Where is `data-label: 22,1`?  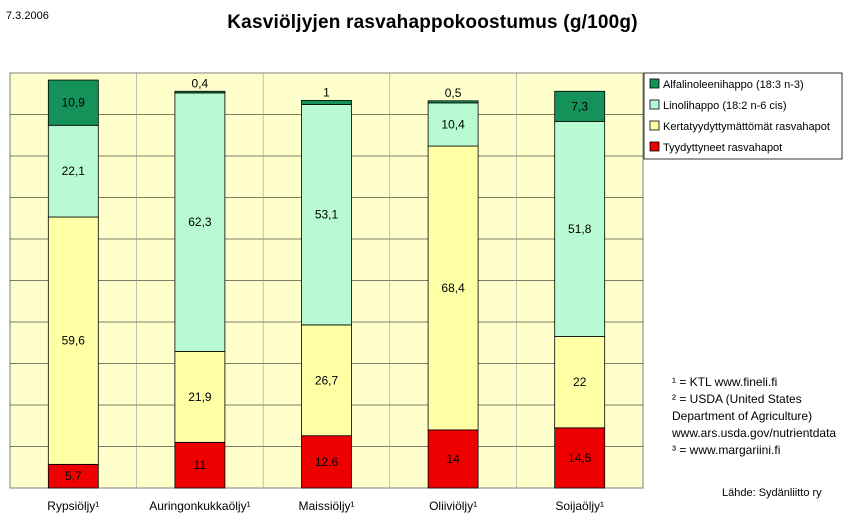 data-label: 22,1 is located at coordinates (74, 171).